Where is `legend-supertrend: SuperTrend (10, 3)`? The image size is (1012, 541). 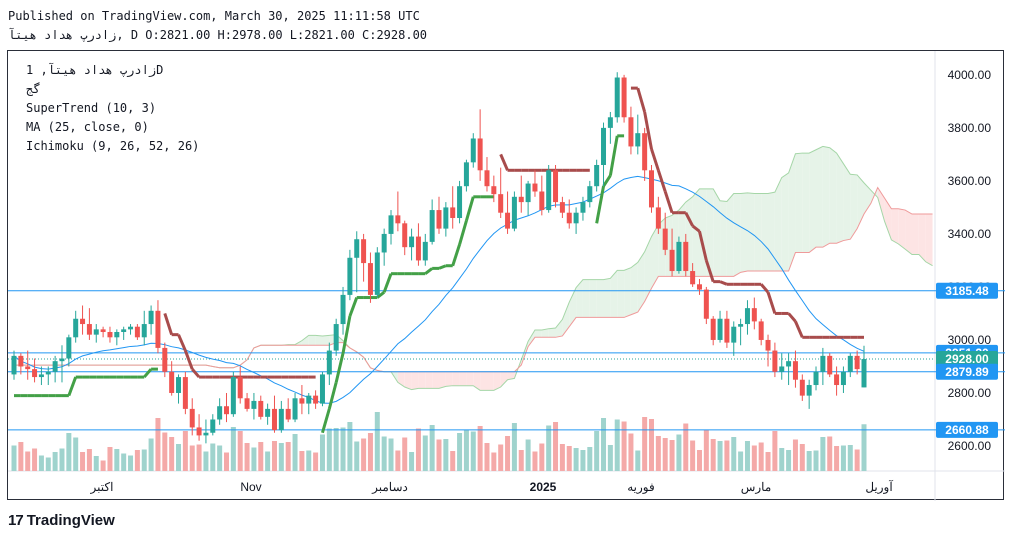
legend-supertrend: SuperTrend (10, 3) is located at coordinates (91, 108).